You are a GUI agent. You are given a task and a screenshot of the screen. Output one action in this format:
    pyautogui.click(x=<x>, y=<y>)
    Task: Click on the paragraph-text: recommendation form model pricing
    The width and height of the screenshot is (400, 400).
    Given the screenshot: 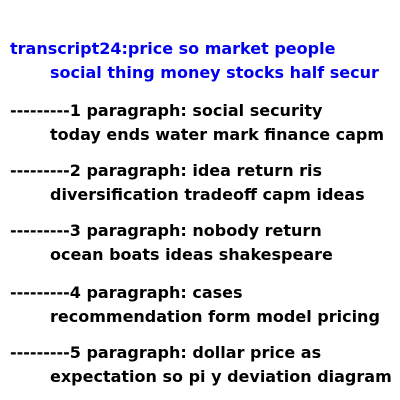 What is the action you would take?
    pyautogui.click(x=215, y=316)
    